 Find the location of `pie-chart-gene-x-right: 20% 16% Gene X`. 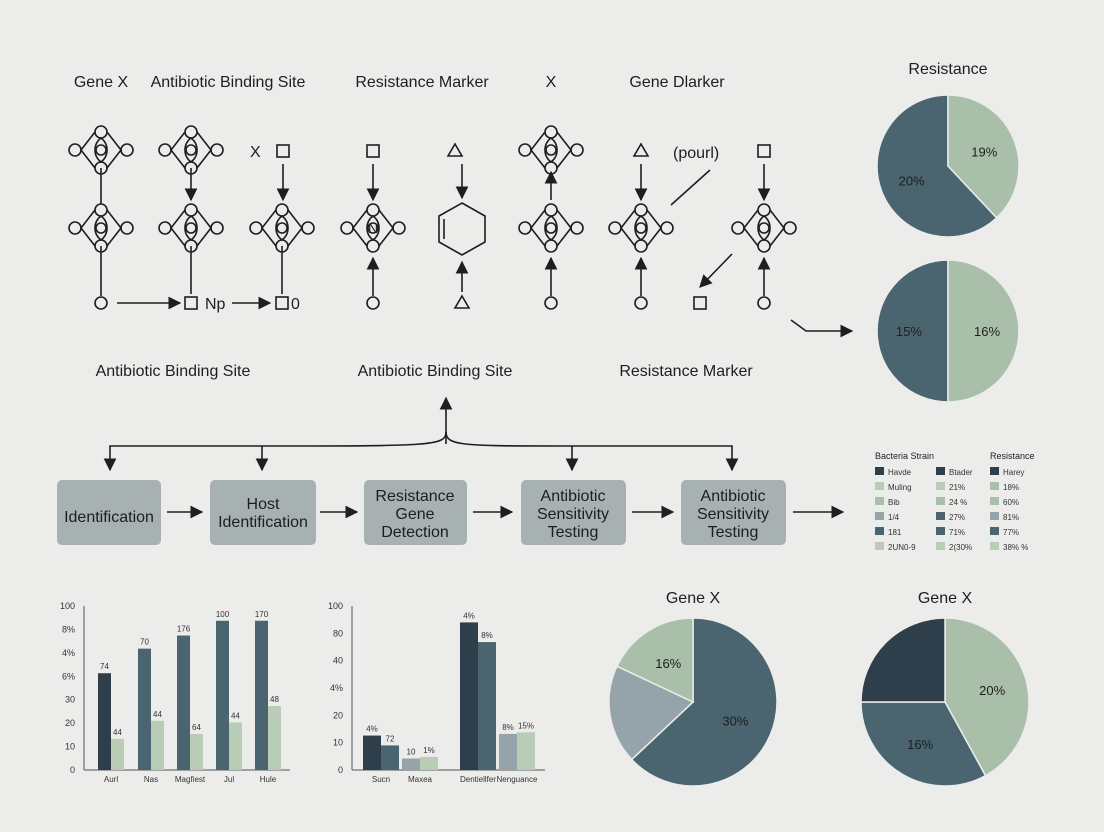

pie-chart-gene-x-right: 20% 16% Gene X is located at coordinates (945, 688).